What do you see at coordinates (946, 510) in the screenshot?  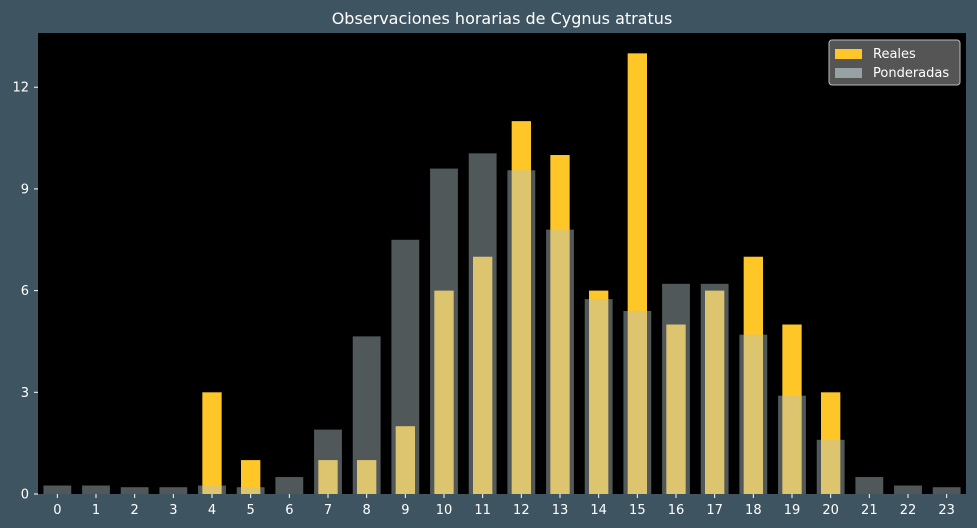 I see `x-tick-label-23: 23` at bounding box center [946, 510].